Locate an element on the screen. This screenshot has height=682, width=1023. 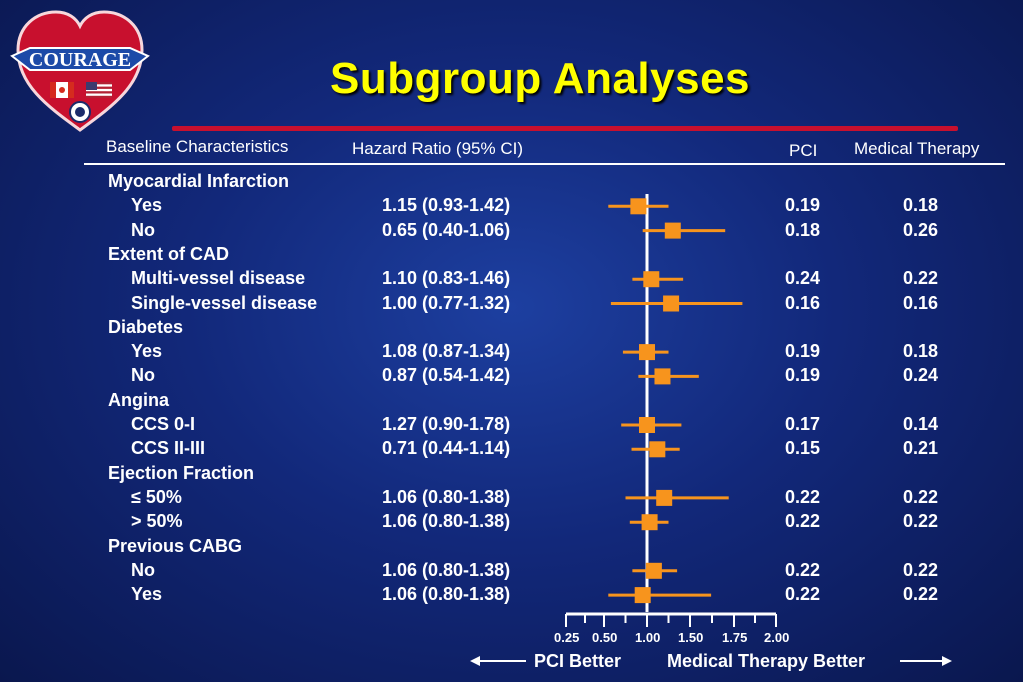
subgroup-label: ≤ 50% is located at coordinates (156, 496).